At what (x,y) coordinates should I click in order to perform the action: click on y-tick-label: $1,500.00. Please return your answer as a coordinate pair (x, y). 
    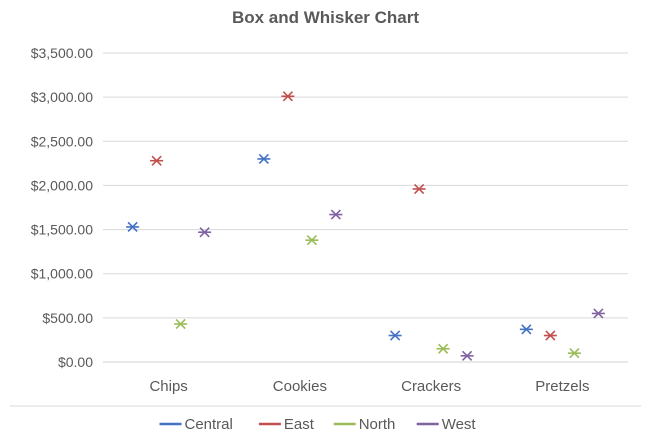
    Looking at the image, I should click on (62, 230).